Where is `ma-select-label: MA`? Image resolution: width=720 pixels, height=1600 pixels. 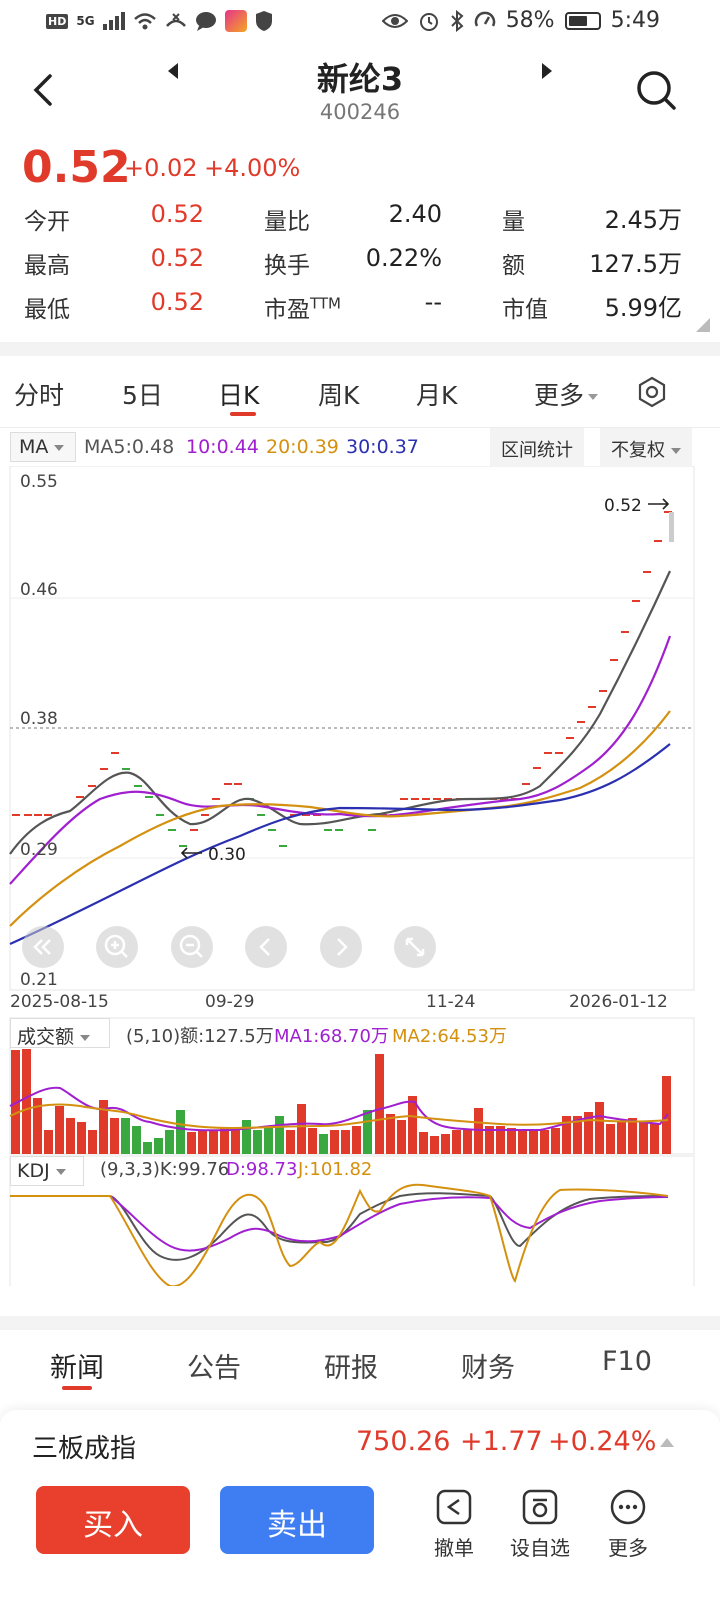
ma-select-label: MA is located at coordinates (34, 447).